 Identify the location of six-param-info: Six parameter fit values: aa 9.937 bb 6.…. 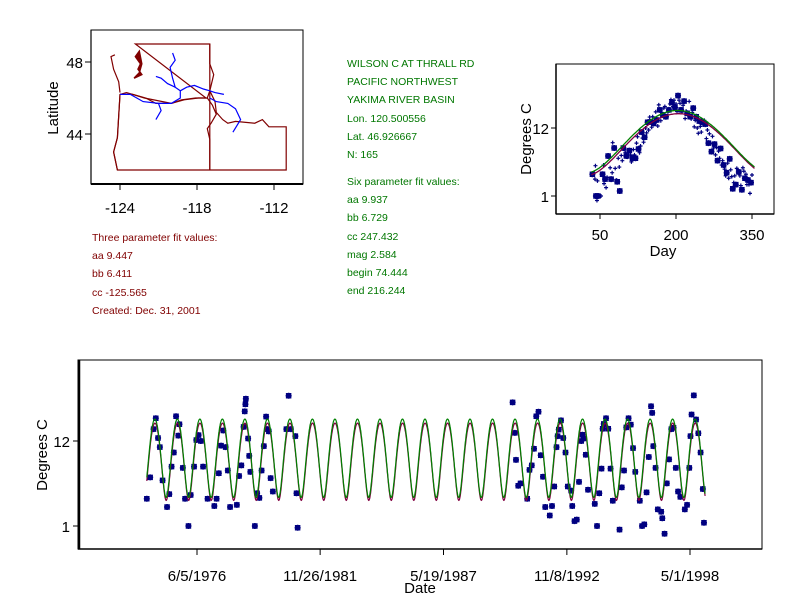
(403, 236).